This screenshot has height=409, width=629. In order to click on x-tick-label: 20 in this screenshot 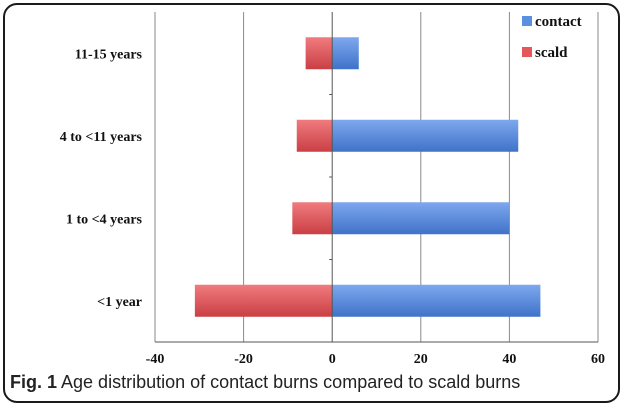, I will do `click(421, 359)`.